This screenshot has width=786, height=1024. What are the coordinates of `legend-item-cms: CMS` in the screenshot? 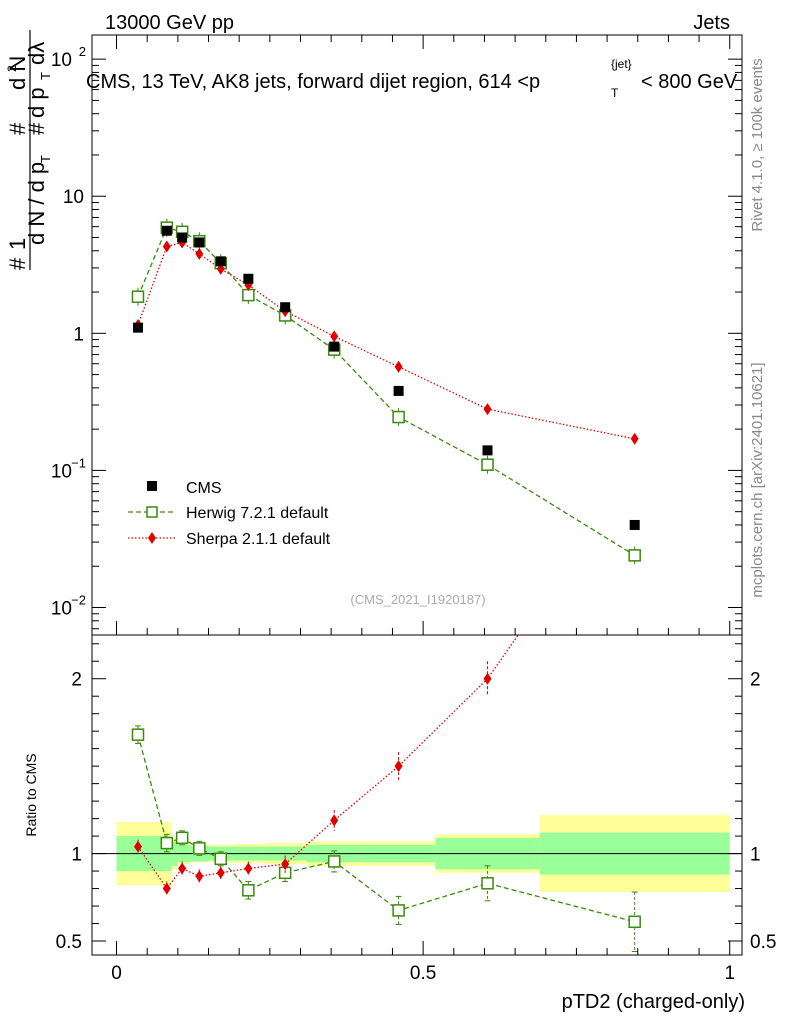 It's located at (184, 488).